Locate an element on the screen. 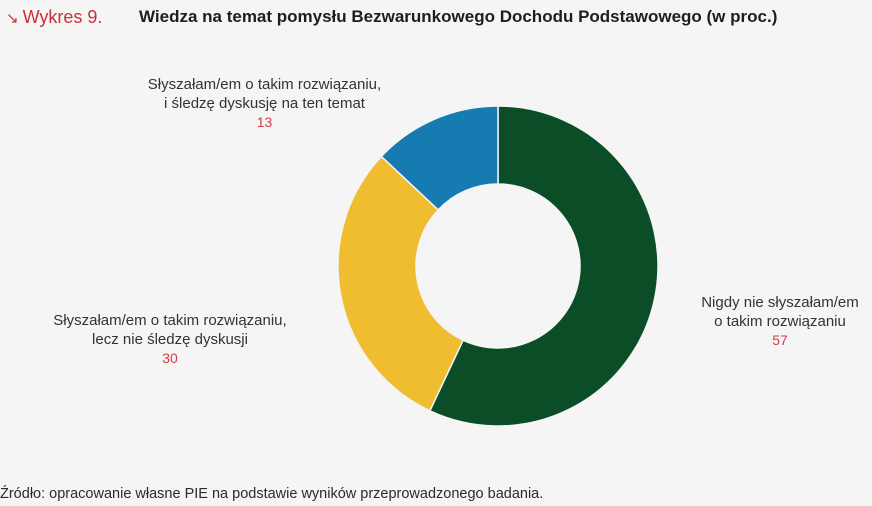  donut-slice-heard-not-following is located at coordinates (401, 283).